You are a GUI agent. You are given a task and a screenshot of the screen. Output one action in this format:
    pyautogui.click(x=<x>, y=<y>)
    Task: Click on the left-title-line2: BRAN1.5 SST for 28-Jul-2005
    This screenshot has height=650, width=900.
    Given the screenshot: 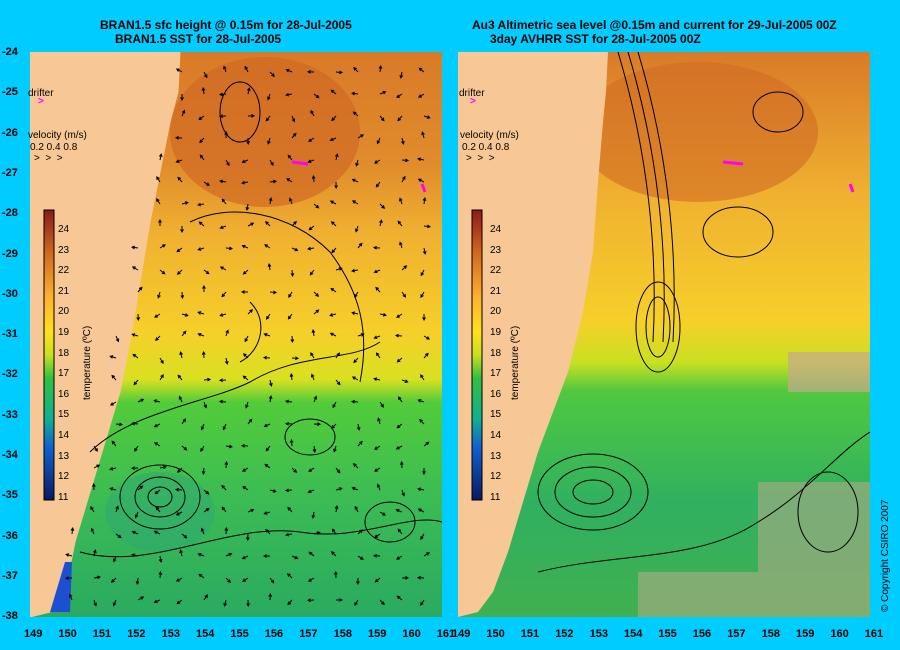 What is the action you would take?
    pyautogui.click(x=198, y=39)
    